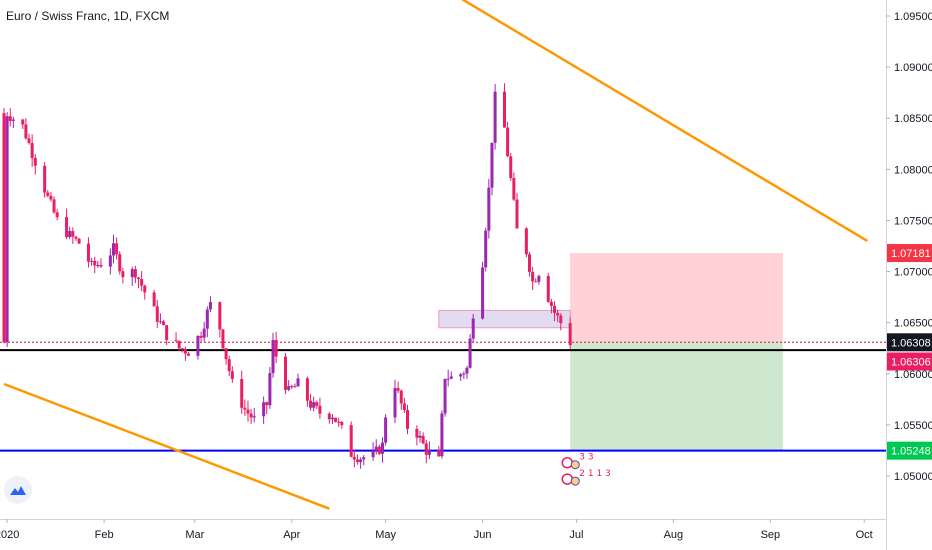 The height and width of the screenshot is (550, 932). What do you see at coordinates (676, 396) in the screenshot?
I see `position-stop-zone` at bounding box center [676, 396].